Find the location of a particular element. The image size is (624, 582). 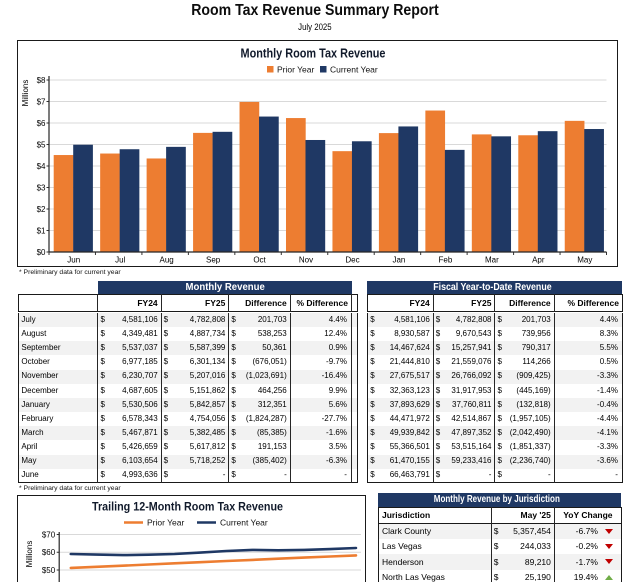

svg-text: $5 is located at coordinates (41, 144).